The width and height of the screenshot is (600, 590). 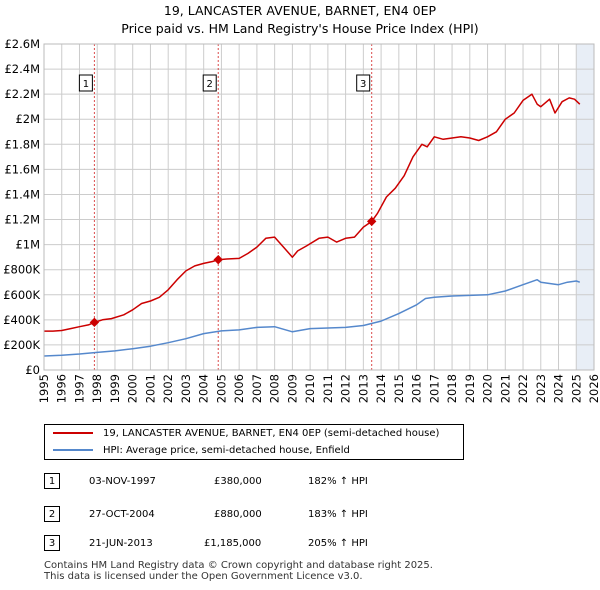 What do you see at coordinates (310, 388) in the screenshot?
I see `x-tick-label: 2010` at bounding box center [310, 388].